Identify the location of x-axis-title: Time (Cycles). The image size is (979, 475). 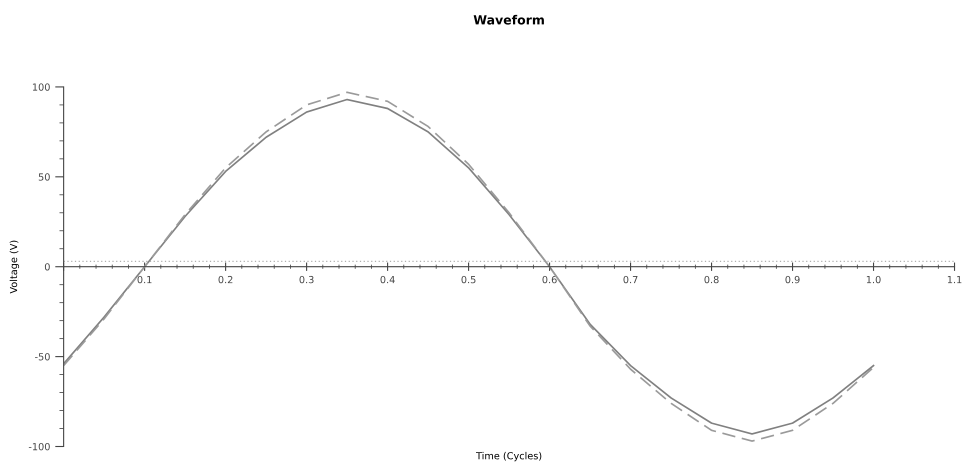
(509, 457).